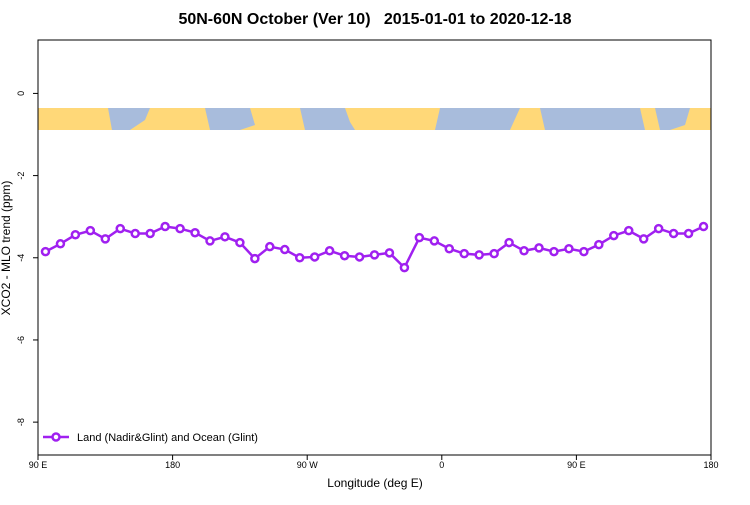  Describe the element at coordinates (21, 340) in the screenshot. I see `y-tick-label: -6` at that location.